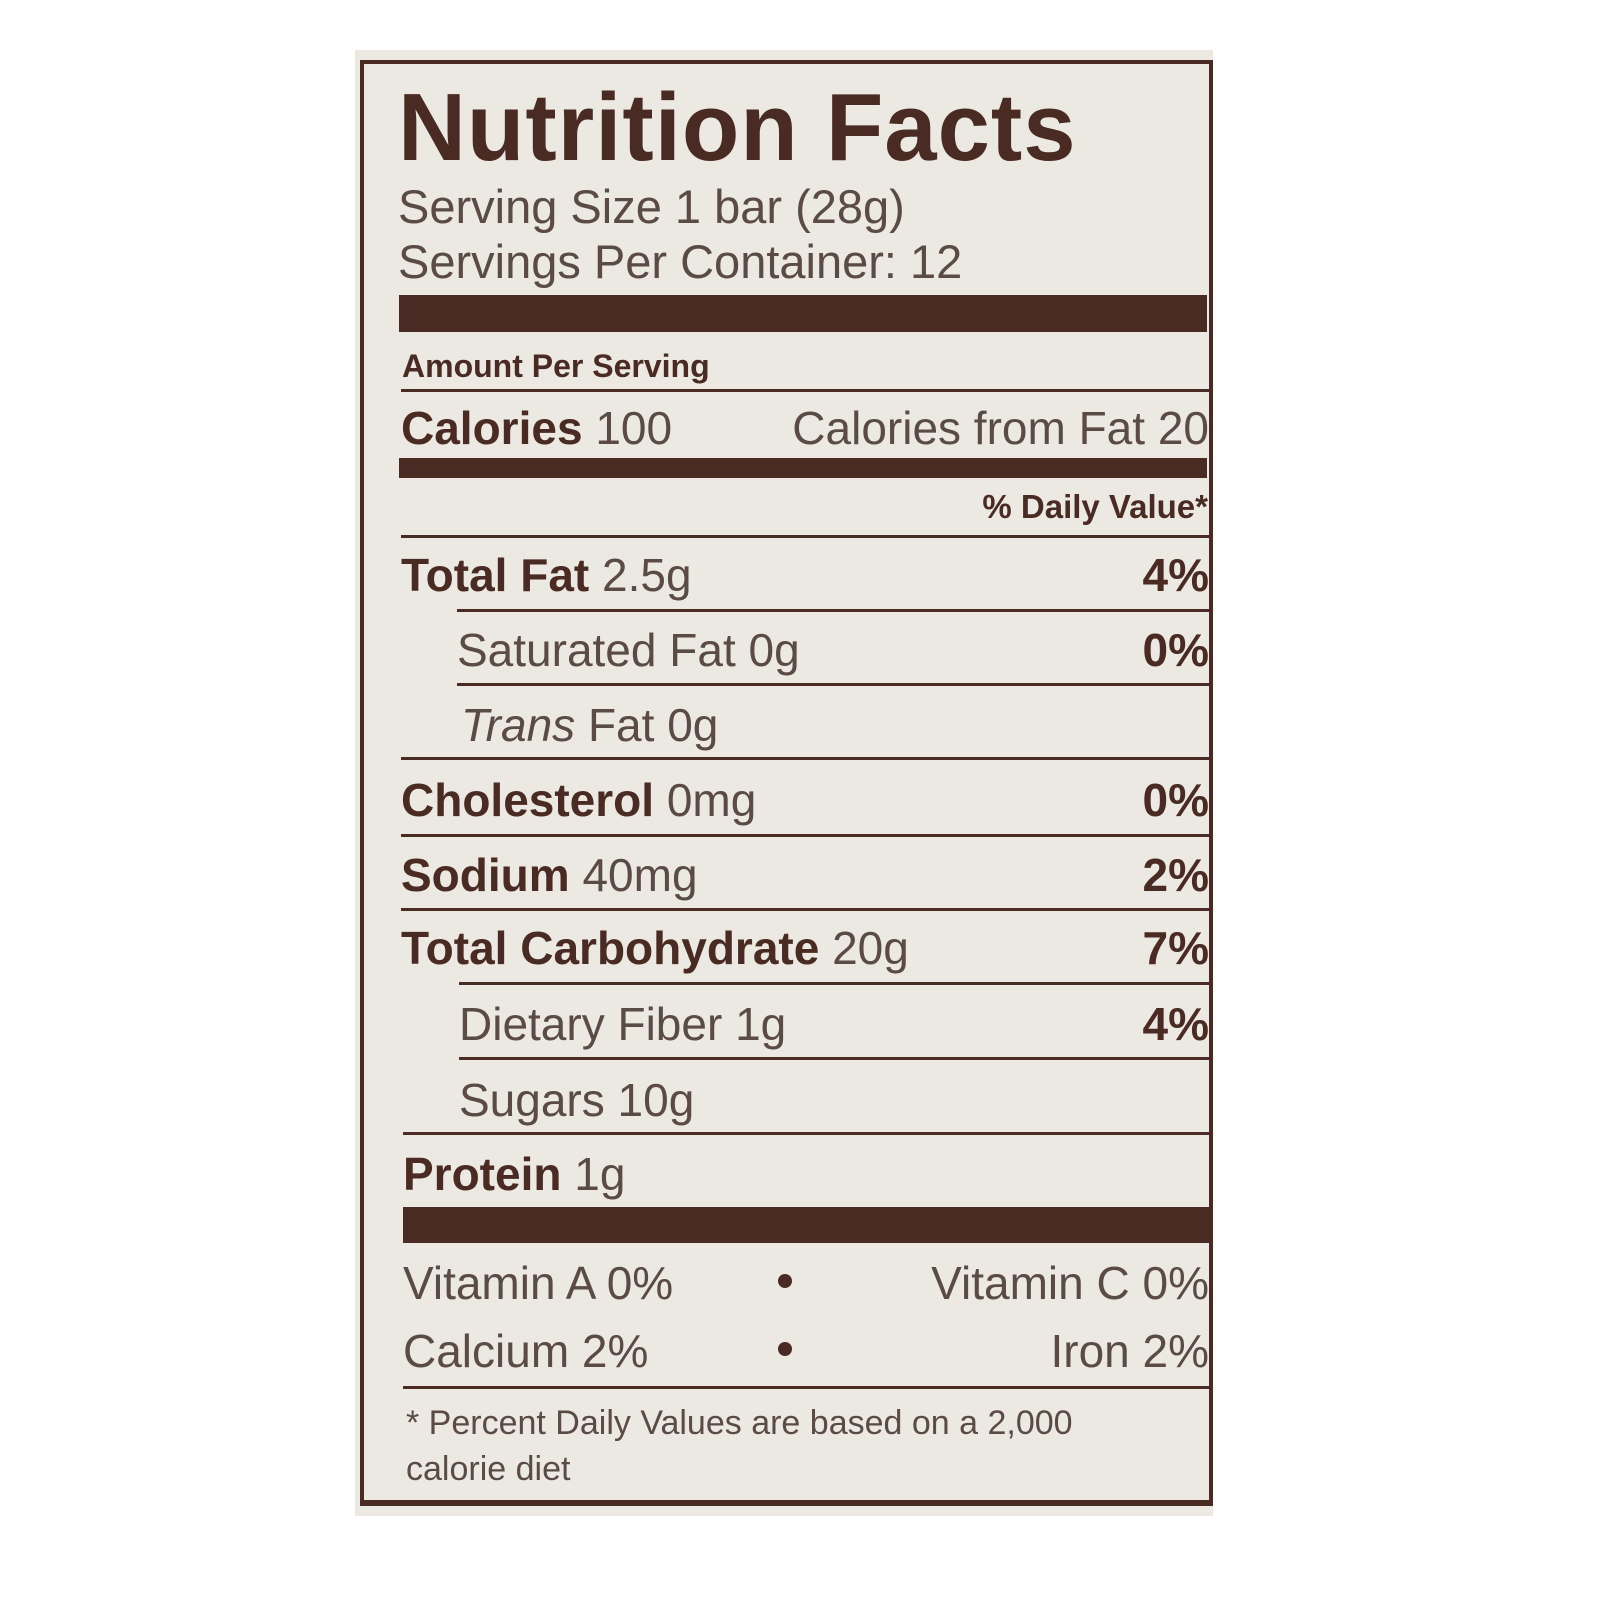  Describe the element at coordinates (711, 800) in the screenshot. I see `nutrient-amount: 0mg` at that location.